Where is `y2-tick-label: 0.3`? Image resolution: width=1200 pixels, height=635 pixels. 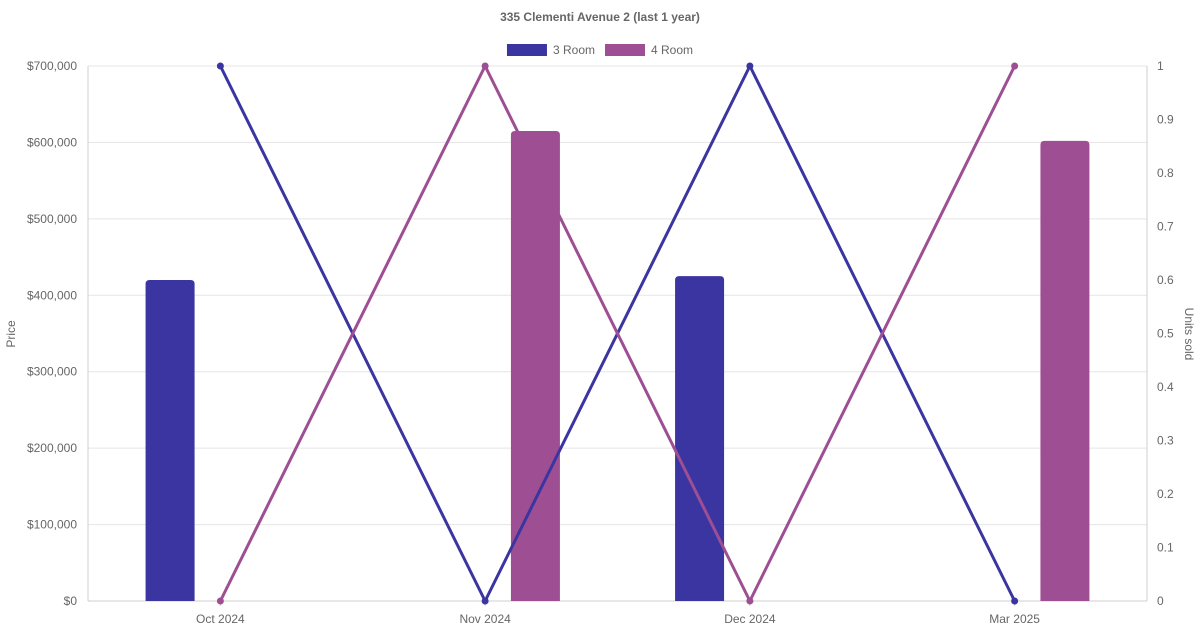 y2-tick-label: 0.3 is located at coordinates (1165, 441).